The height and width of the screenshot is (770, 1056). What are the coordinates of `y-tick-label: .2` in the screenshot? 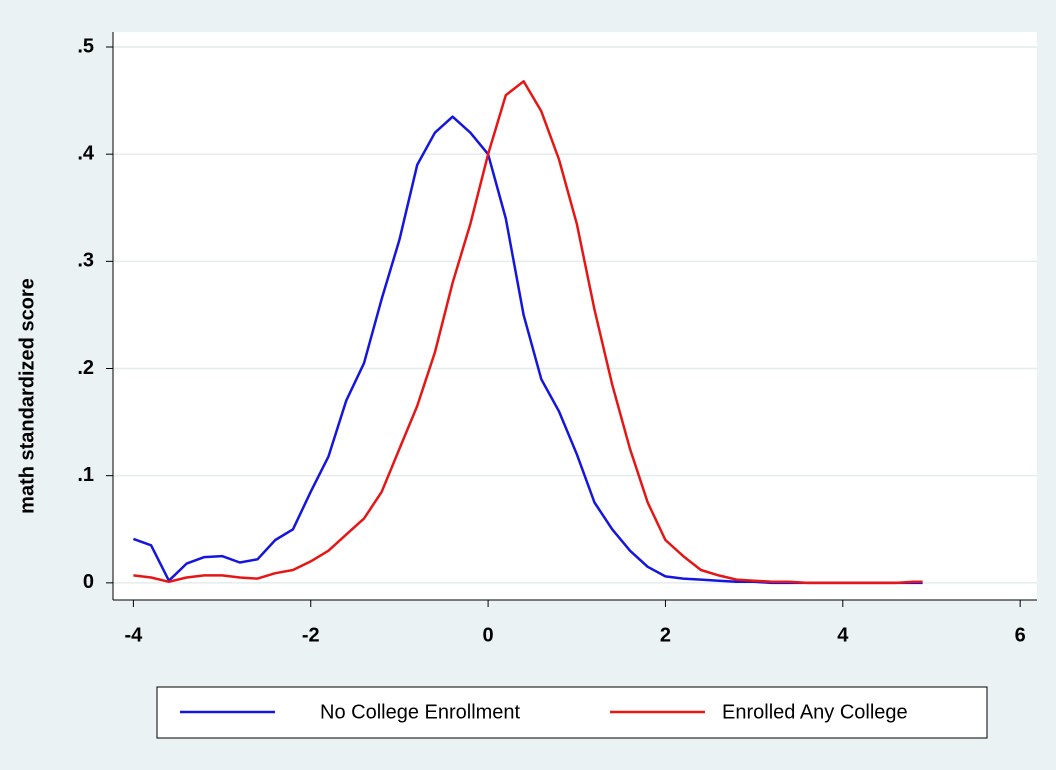 It's located at (85, 368).